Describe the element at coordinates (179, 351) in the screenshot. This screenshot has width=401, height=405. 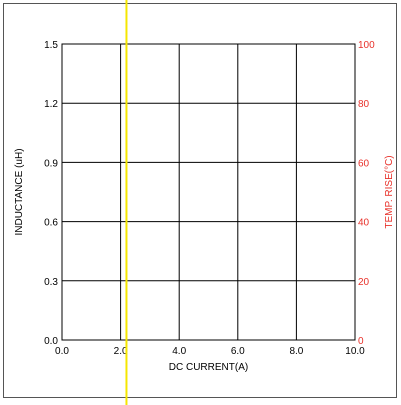
I see `x-tick-label: 4.0` at that location.